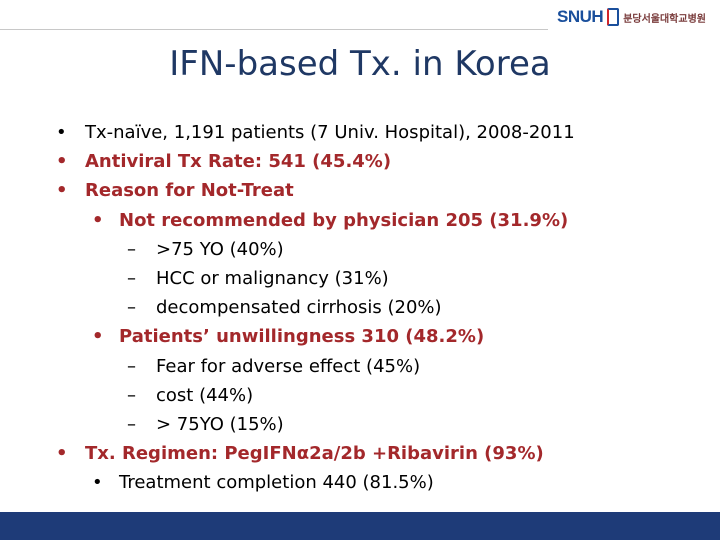 This screenshot has width=720, height=540. Describe the element at coordinates (274, 29) in the screenshot. I see `header-rule` at that location.